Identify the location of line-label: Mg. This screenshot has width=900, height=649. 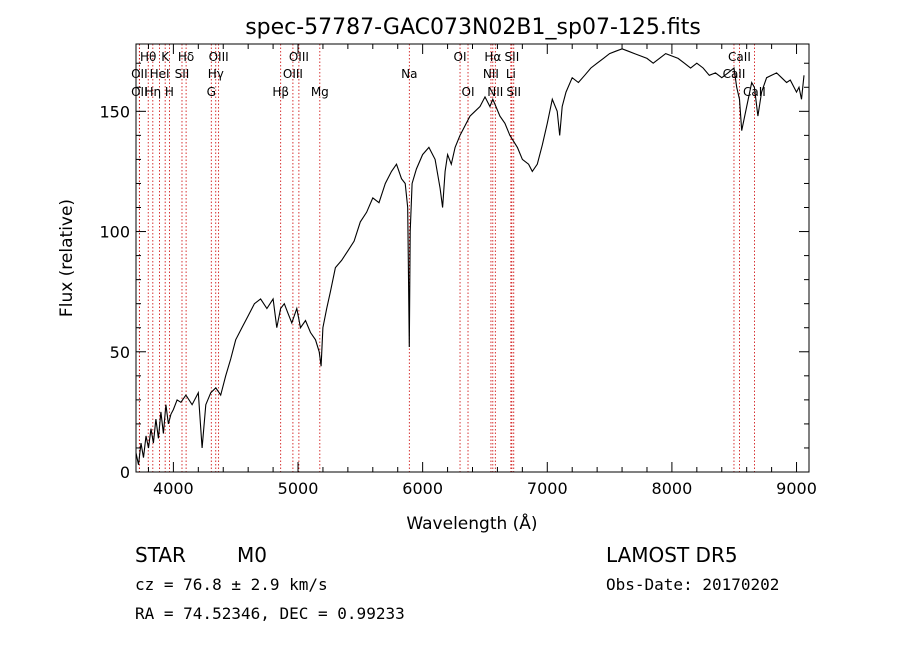
(320, 92).